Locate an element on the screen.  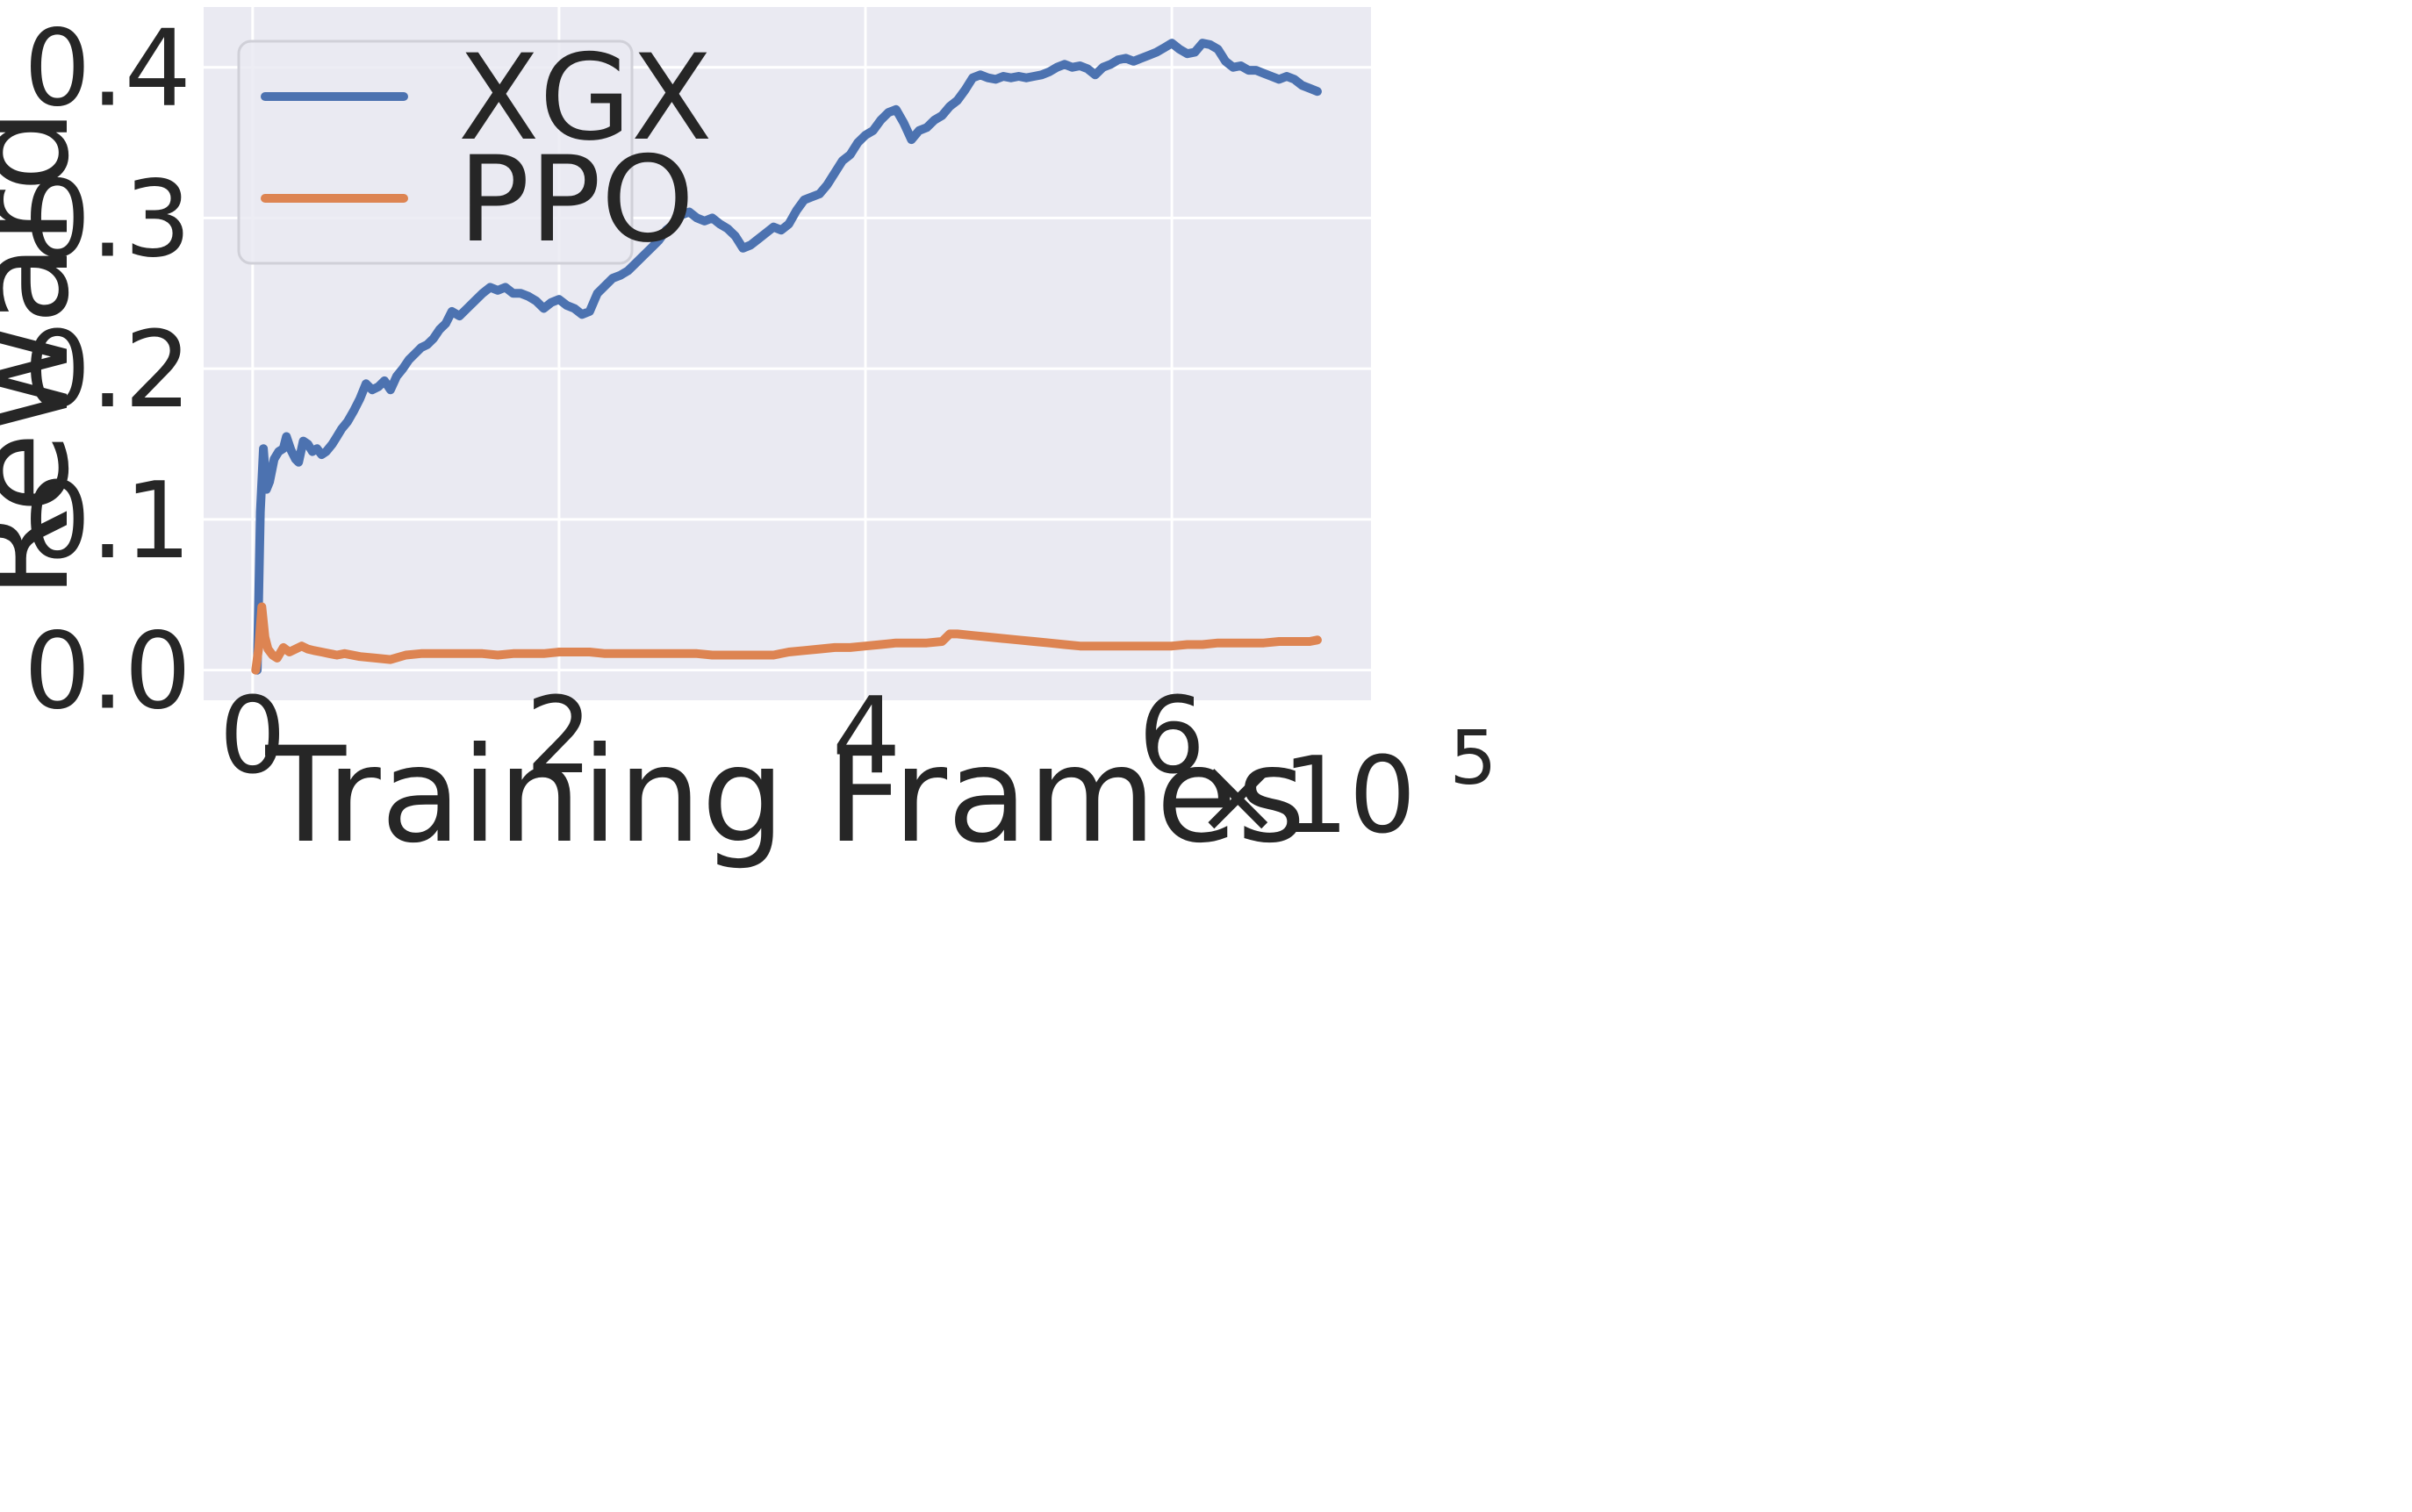
y-tick-labels: 0.0 0.1 0.2 0.3 0.4 is located at coordinates (108, 371).